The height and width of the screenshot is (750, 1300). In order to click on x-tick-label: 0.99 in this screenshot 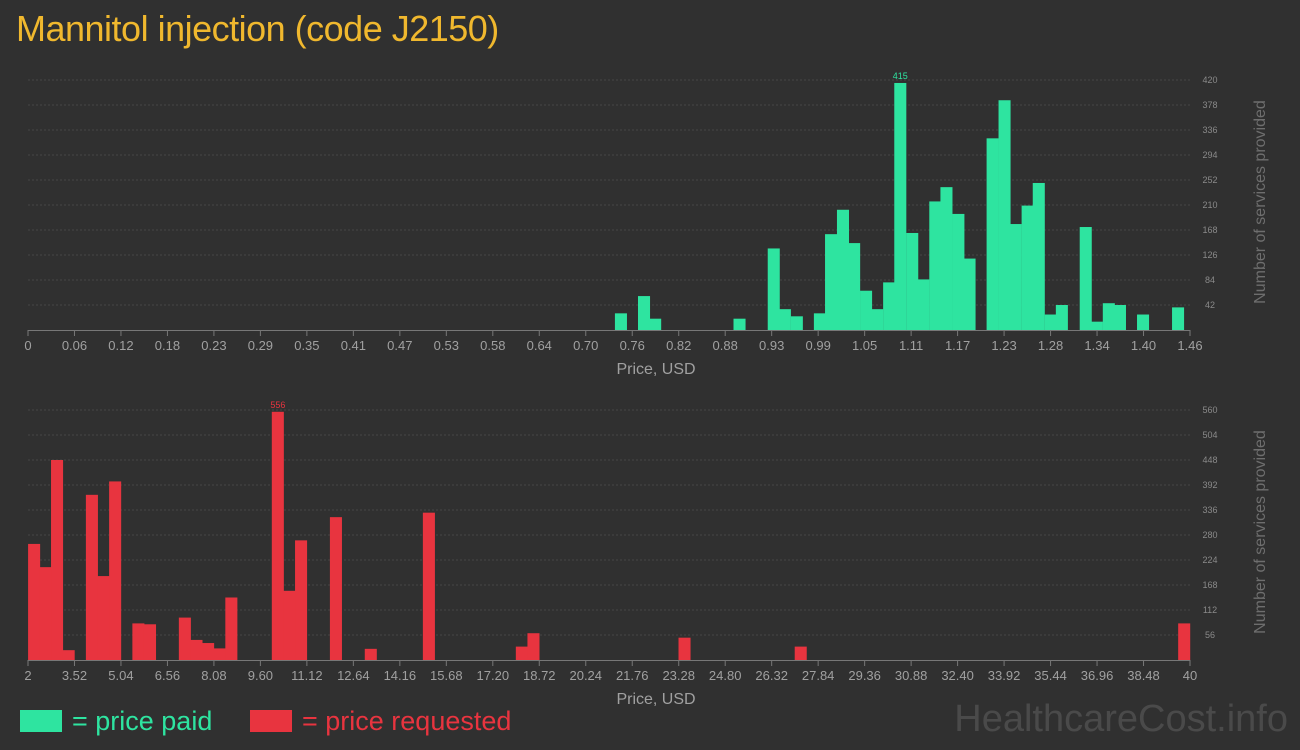, I will do `click(818, 345)`.